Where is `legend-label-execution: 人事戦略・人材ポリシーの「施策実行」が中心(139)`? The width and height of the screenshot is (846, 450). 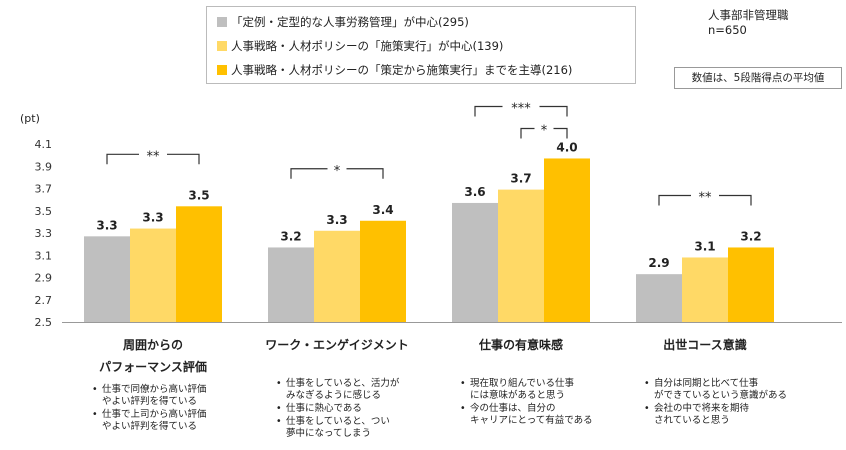
legend-label-execution: 人事戦略・人材ポリシーの「施策実行」が中心(139) is located at coordinates (367, 46).